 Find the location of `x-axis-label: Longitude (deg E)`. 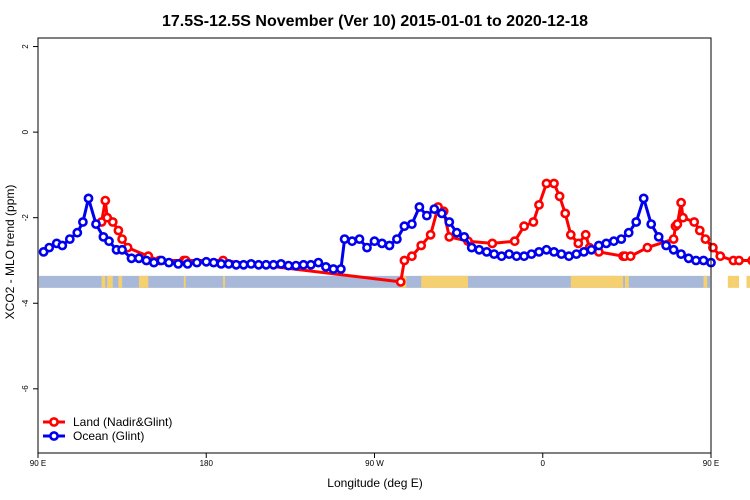

x-axis-label: Longitude (deg E) is located at coordinates (374, 483).